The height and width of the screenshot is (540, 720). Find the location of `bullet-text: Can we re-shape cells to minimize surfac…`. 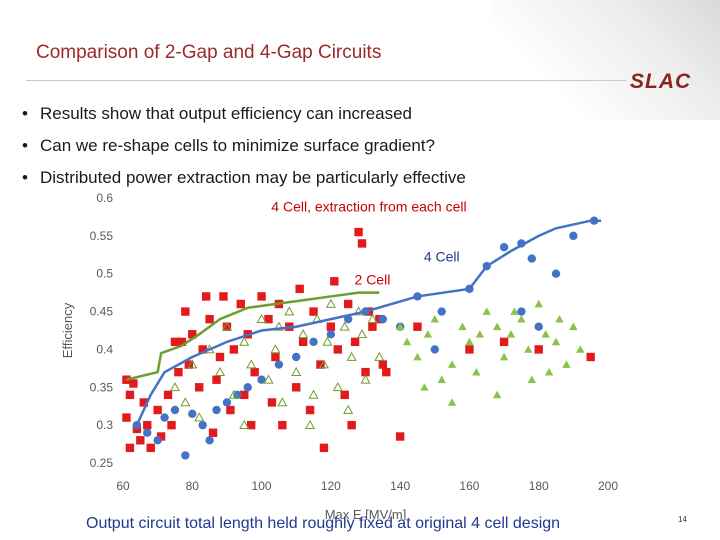

bullet-text: Can we re-shape cells to minimize surfac… is located at coordinates (237, 145).